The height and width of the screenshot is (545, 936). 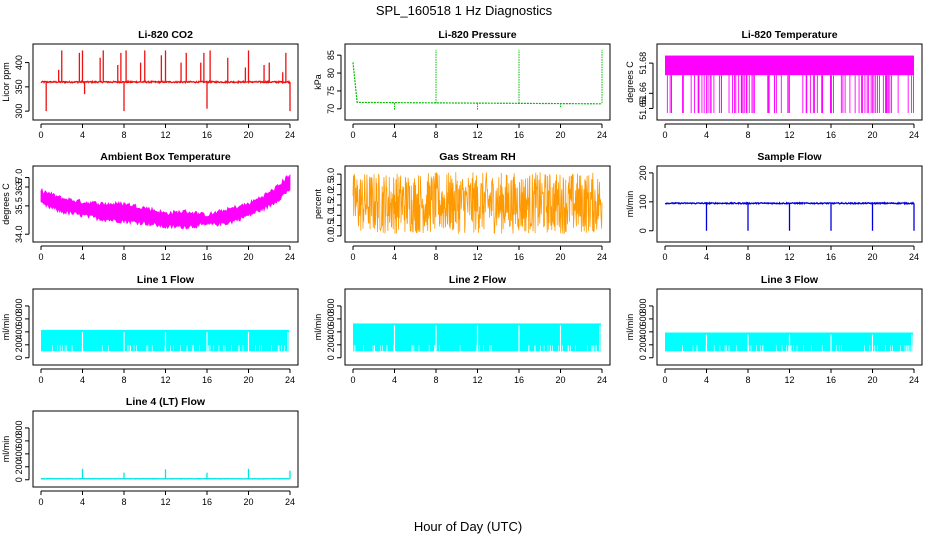 I want to click on y-axis-title: kPa, so click(x=318, y=82).